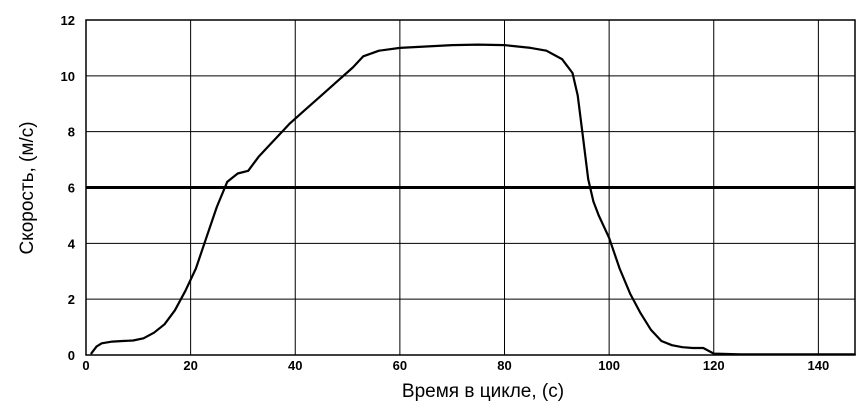  Describe the element at coordinates (504, 365) in the screenshot. I see `x-tick-label: 80` at that location.